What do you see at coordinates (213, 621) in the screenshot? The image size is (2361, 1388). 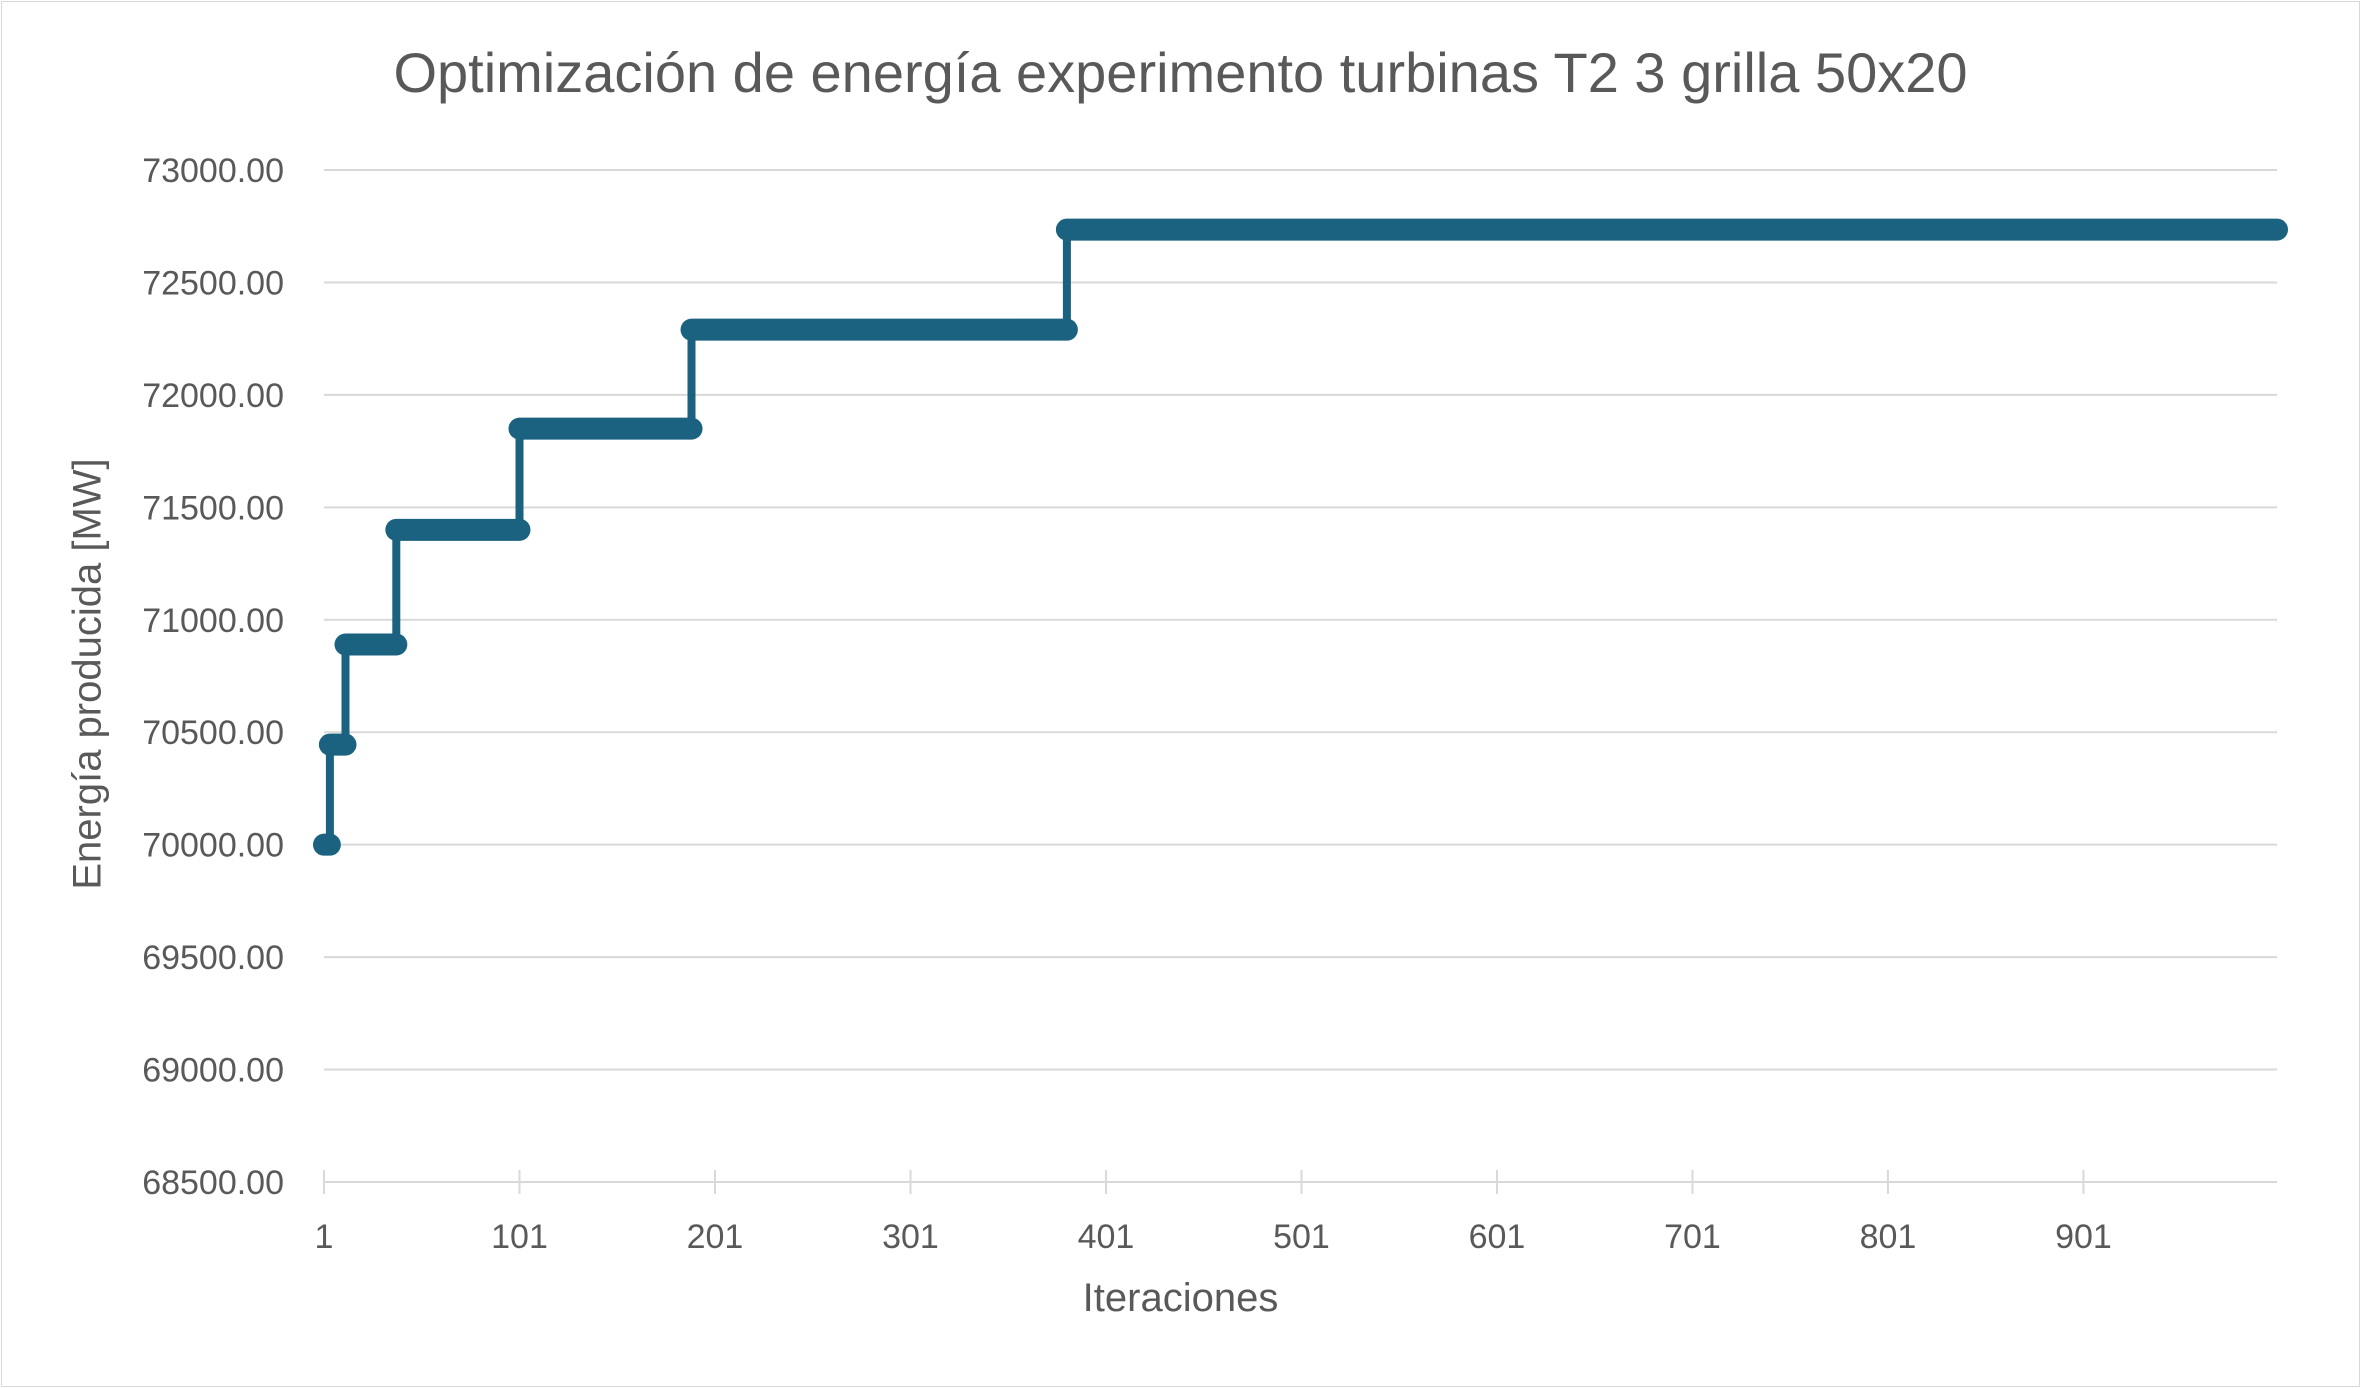 I see `y-tick-label: 71000.00` at bounding box center [213, 621].